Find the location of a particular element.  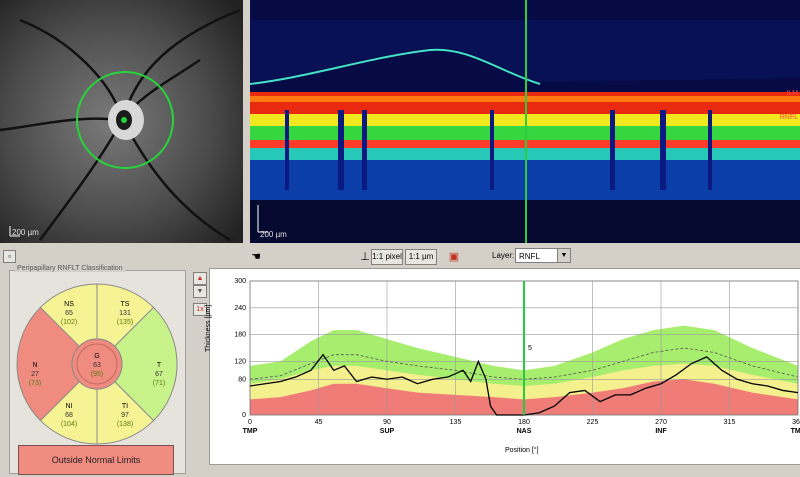

cursor-label: 5 is located at coordinates (530, 348).